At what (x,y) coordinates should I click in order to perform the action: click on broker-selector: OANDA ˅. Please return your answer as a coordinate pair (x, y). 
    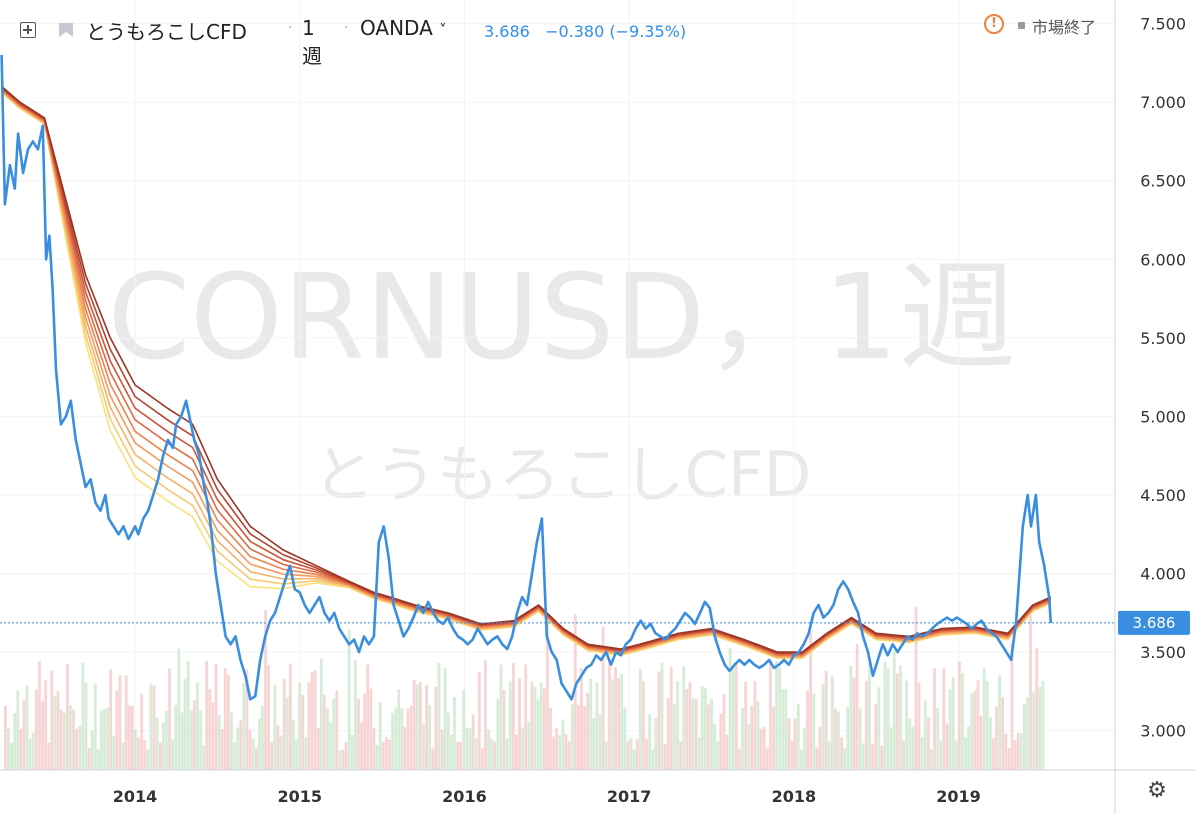
    Looking at the image, I should click on (403, 28).